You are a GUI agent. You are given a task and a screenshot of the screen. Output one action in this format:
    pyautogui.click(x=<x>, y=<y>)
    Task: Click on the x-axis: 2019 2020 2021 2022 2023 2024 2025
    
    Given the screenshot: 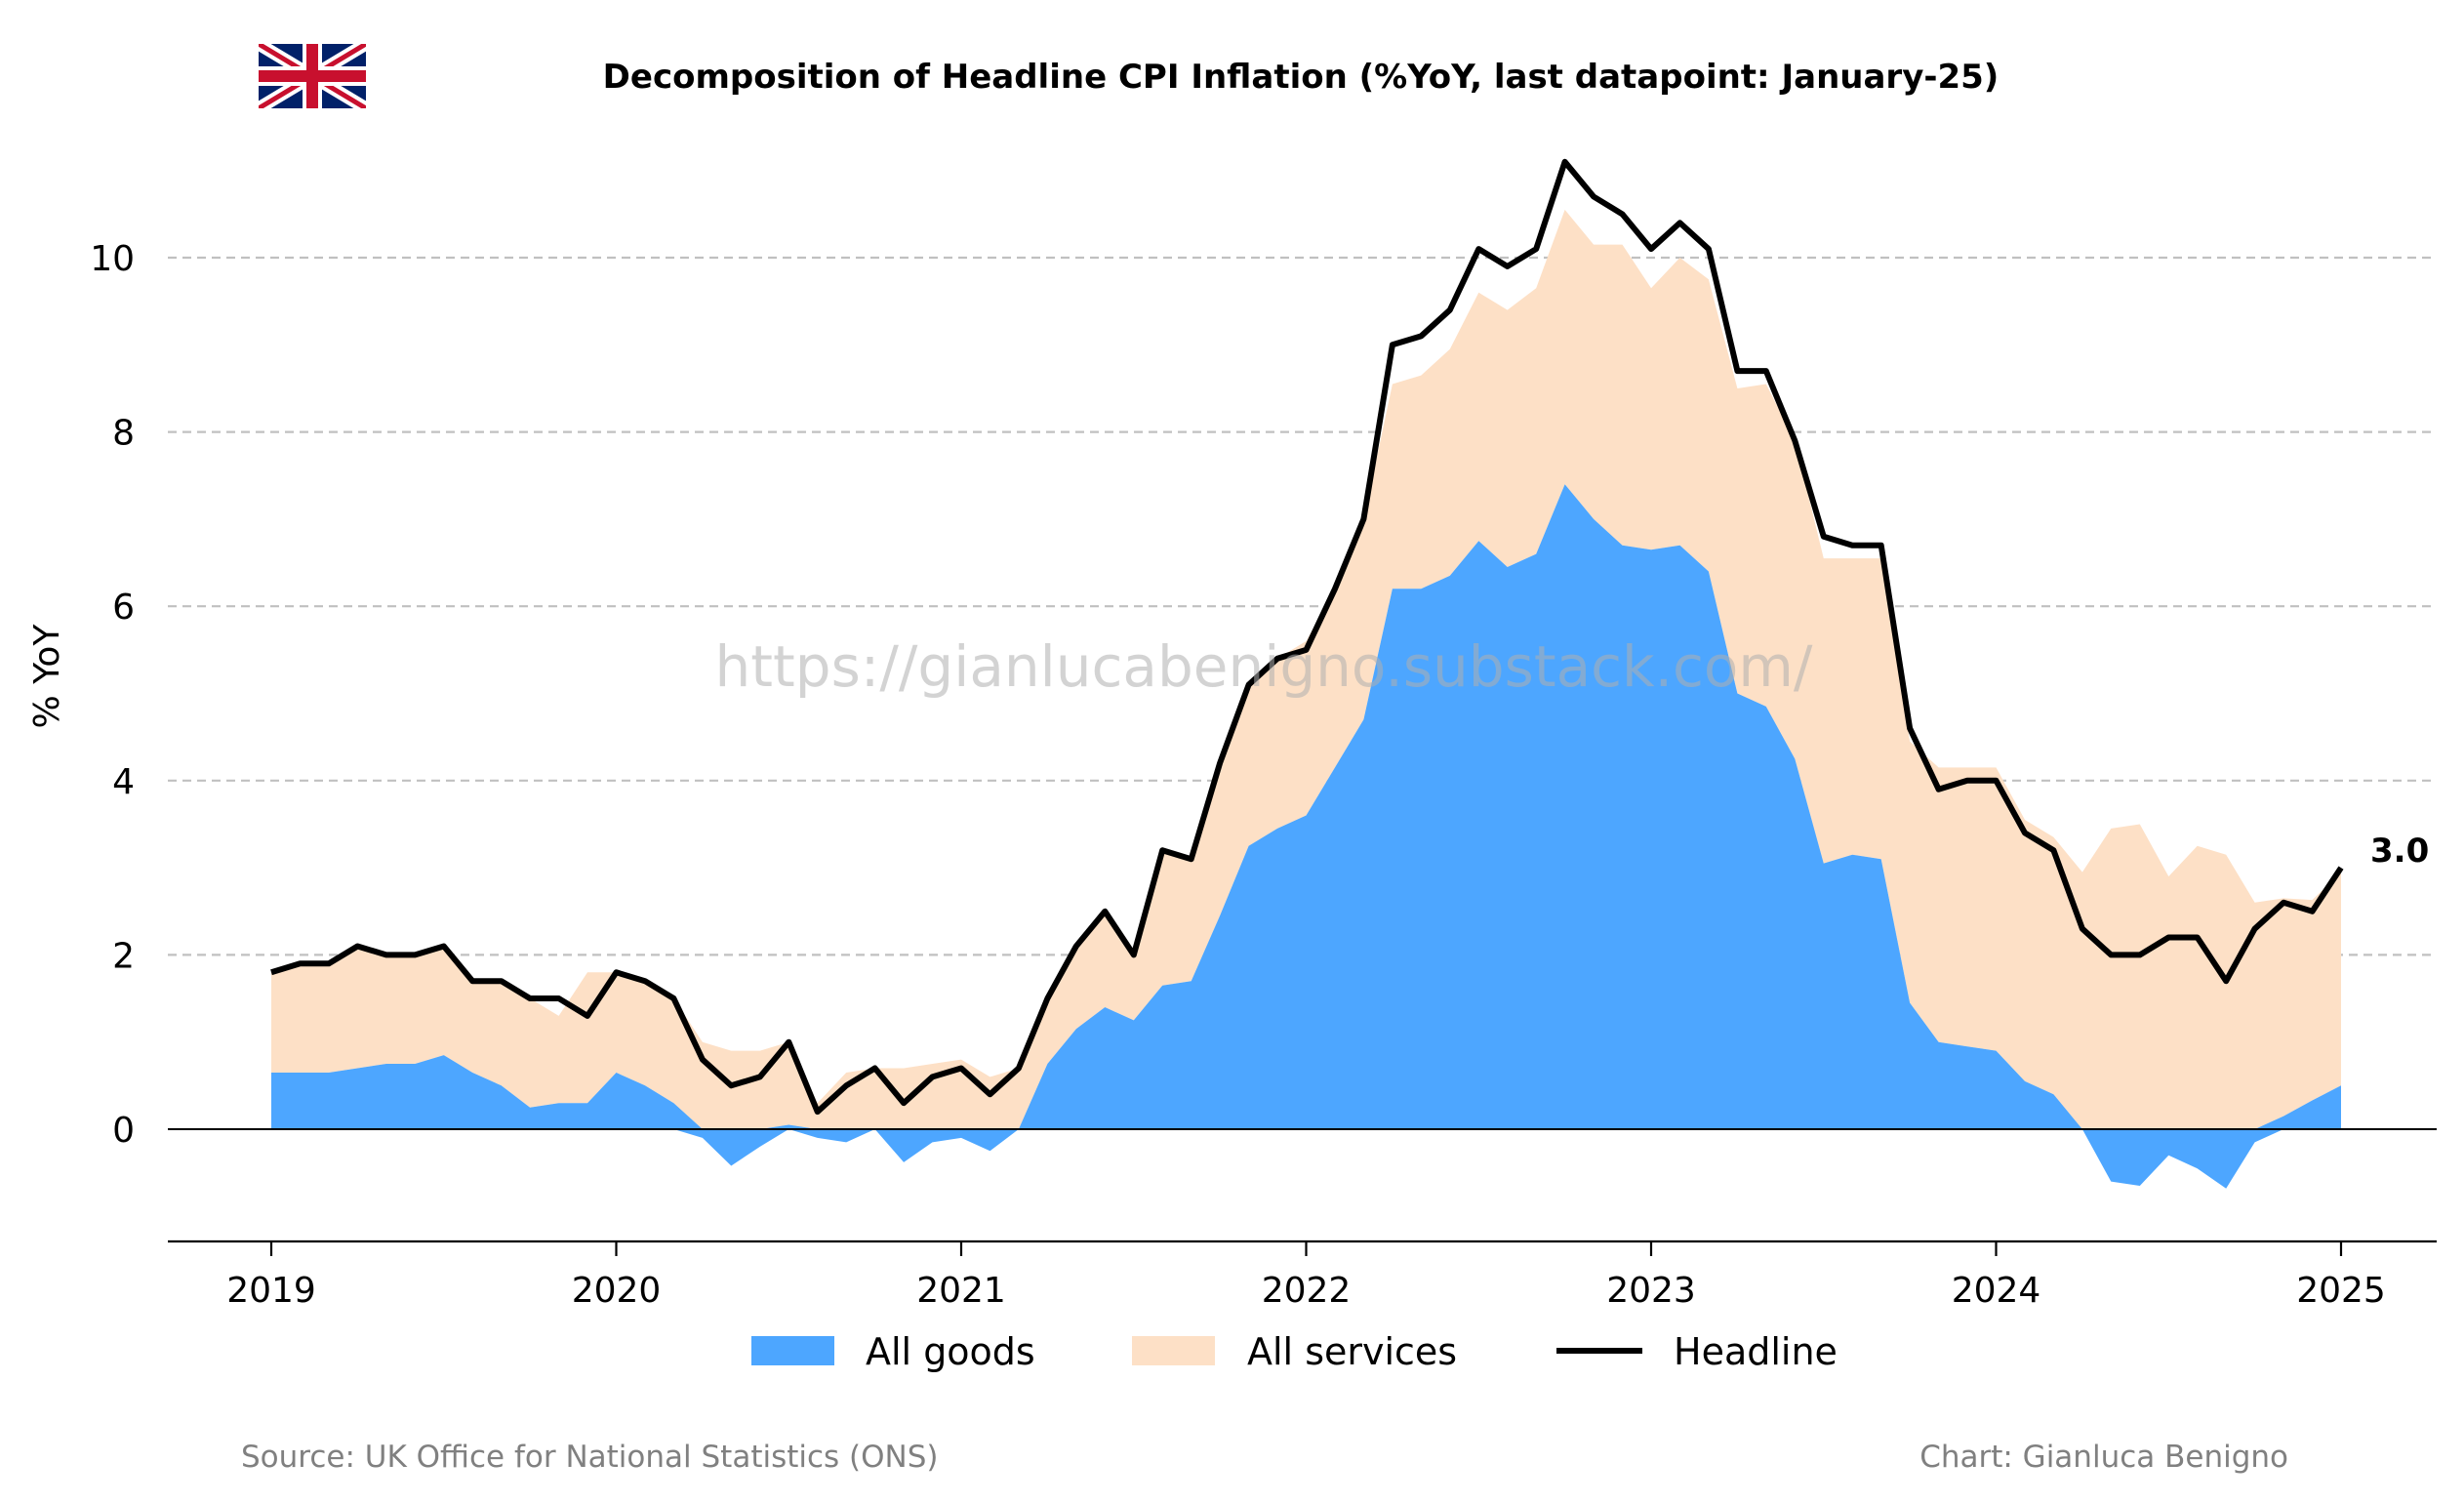 What is the action you would take?
    pyautogui.click(x=1302, y=1275)
    